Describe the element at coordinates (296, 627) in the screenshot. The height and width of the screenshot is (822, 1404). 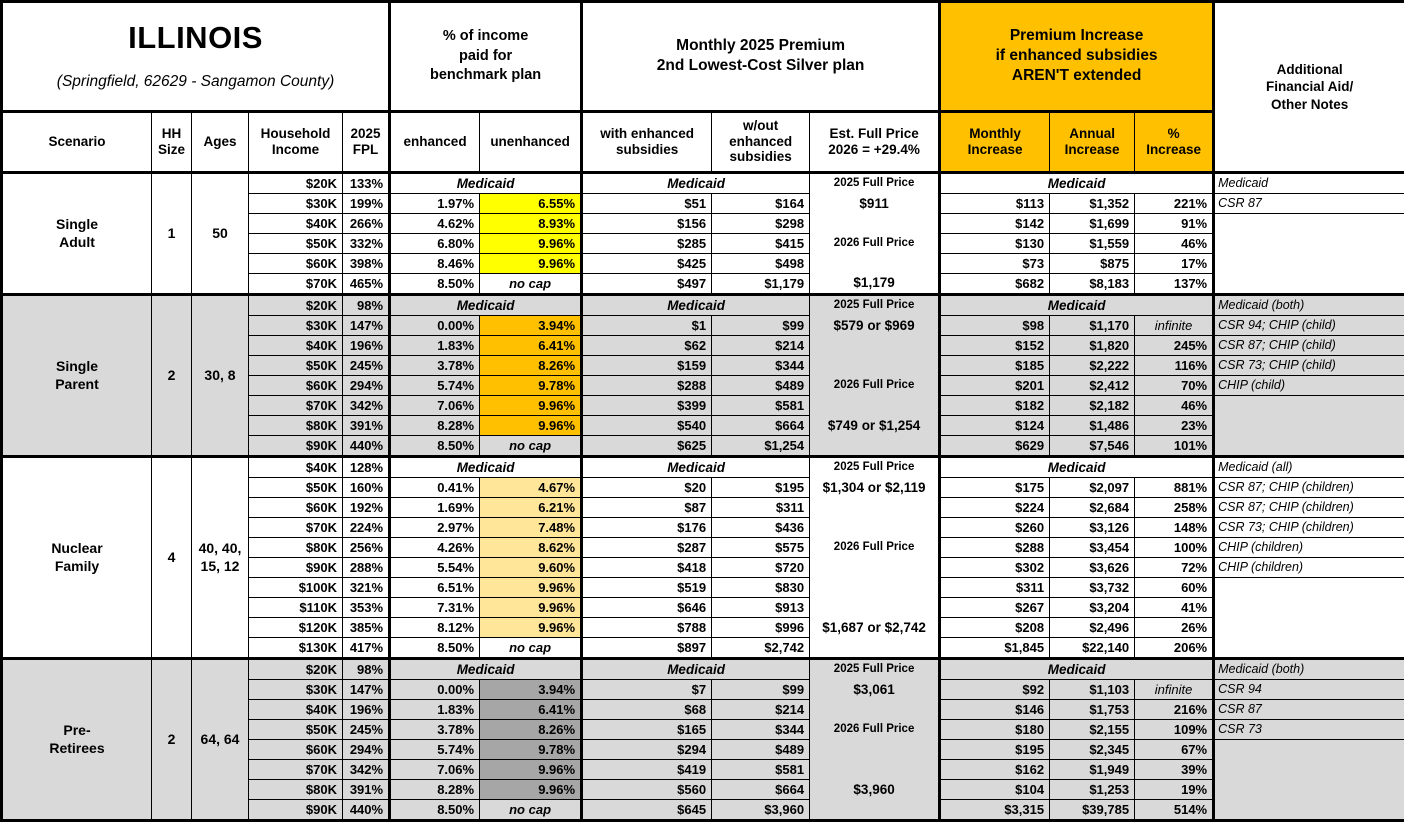
I see `cell-income: $120K` at that location.